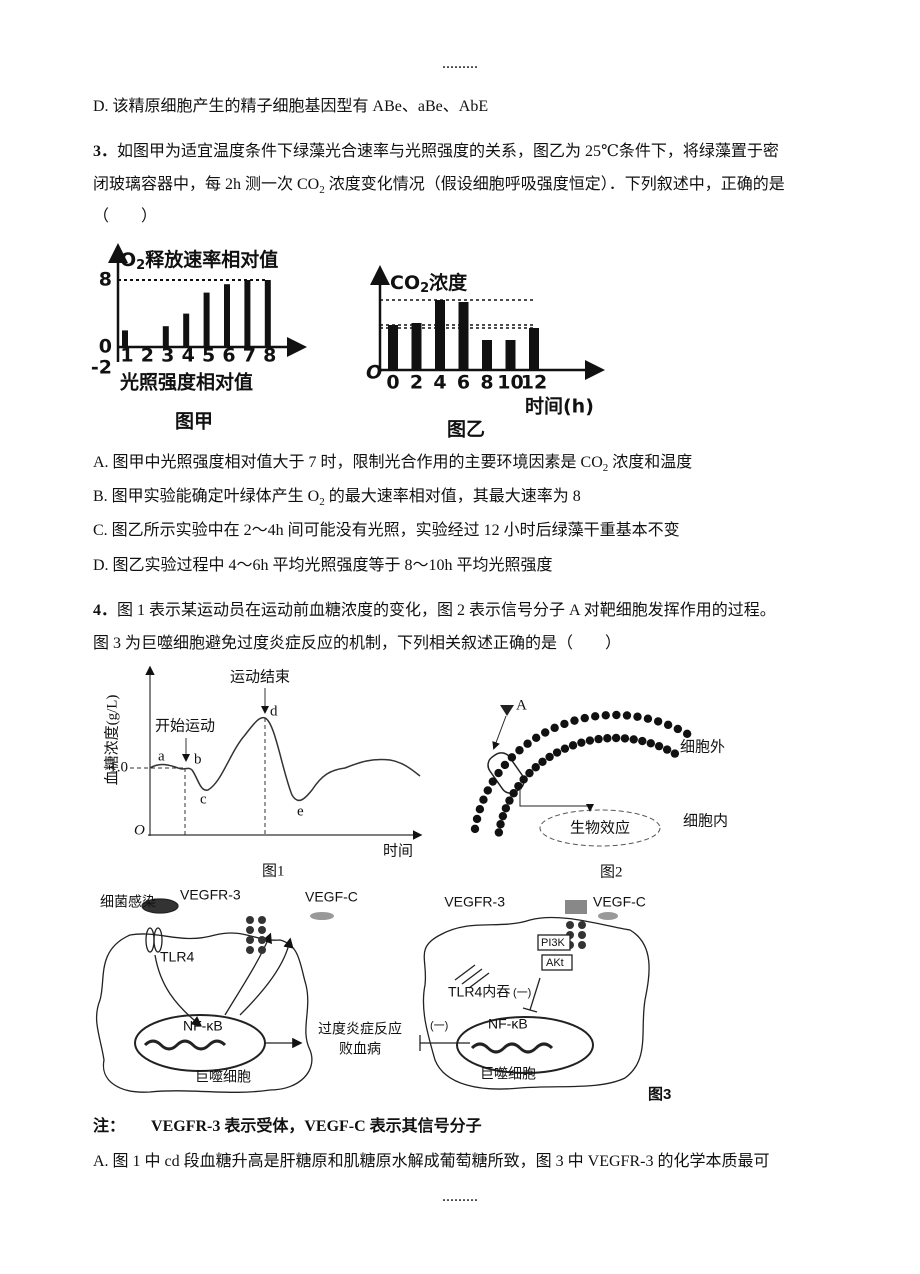 This screenshot has width=920, height=1274. Describe the element at coordinates (105, 610) in the screenshot. I see `question-number: 4．` at that location.